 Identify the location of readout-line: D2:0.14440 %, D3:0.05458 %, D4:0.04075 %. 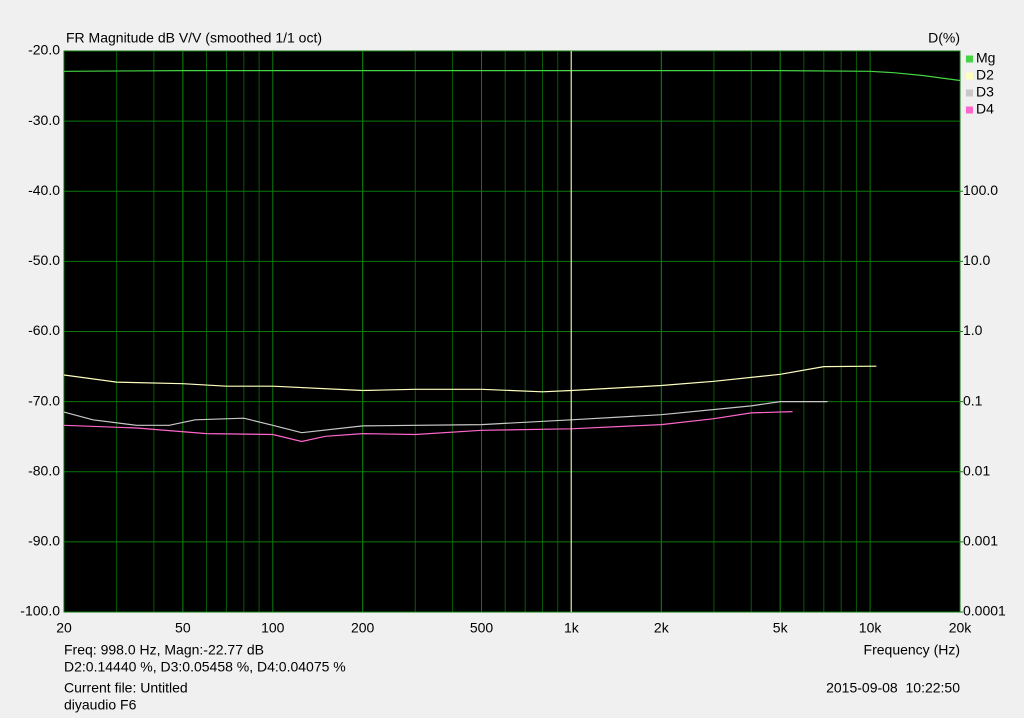
(205, 667).